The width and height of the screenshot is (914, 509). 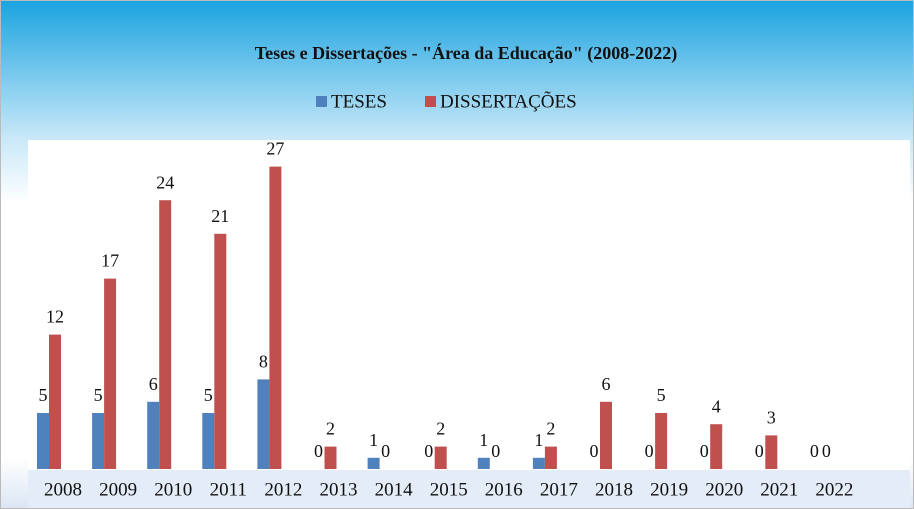 What do you see at coordinates (359, 101) in the screenshot?
I see `legend-label: TESES` at bounding box center [359, 101].